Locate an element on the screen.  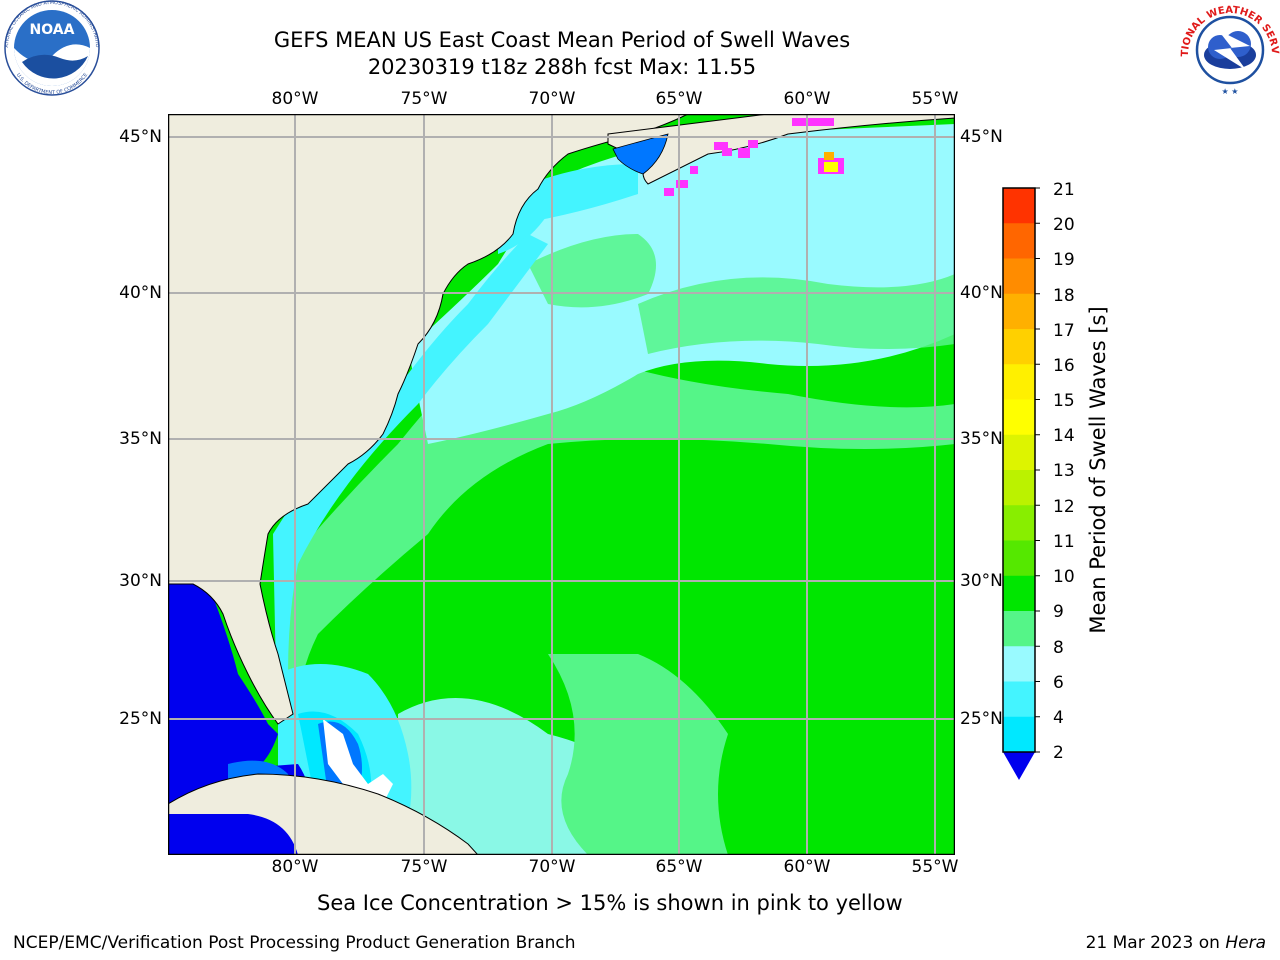
lon-label-top: 70°W is located at coordinates (552, 99).